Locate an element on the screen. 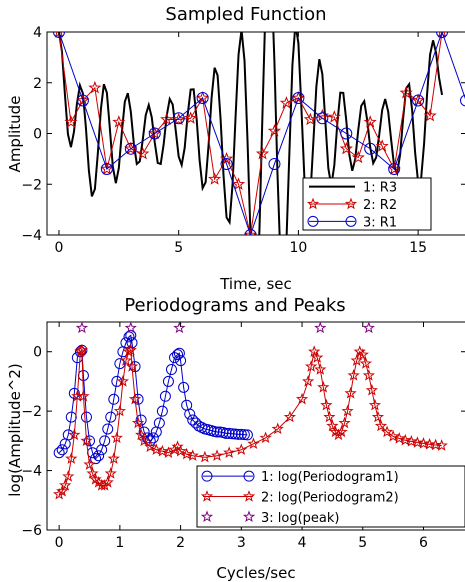  y-tick-label: −2 is located at coordinates (31, 412).